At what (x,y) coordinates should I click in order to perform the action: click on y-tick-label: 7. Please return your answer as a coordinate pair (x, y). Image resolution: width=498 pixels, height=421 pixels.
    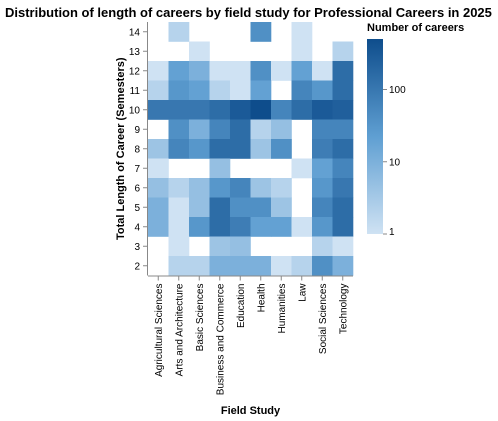
    Looking at the image, I should click on (137, 169).